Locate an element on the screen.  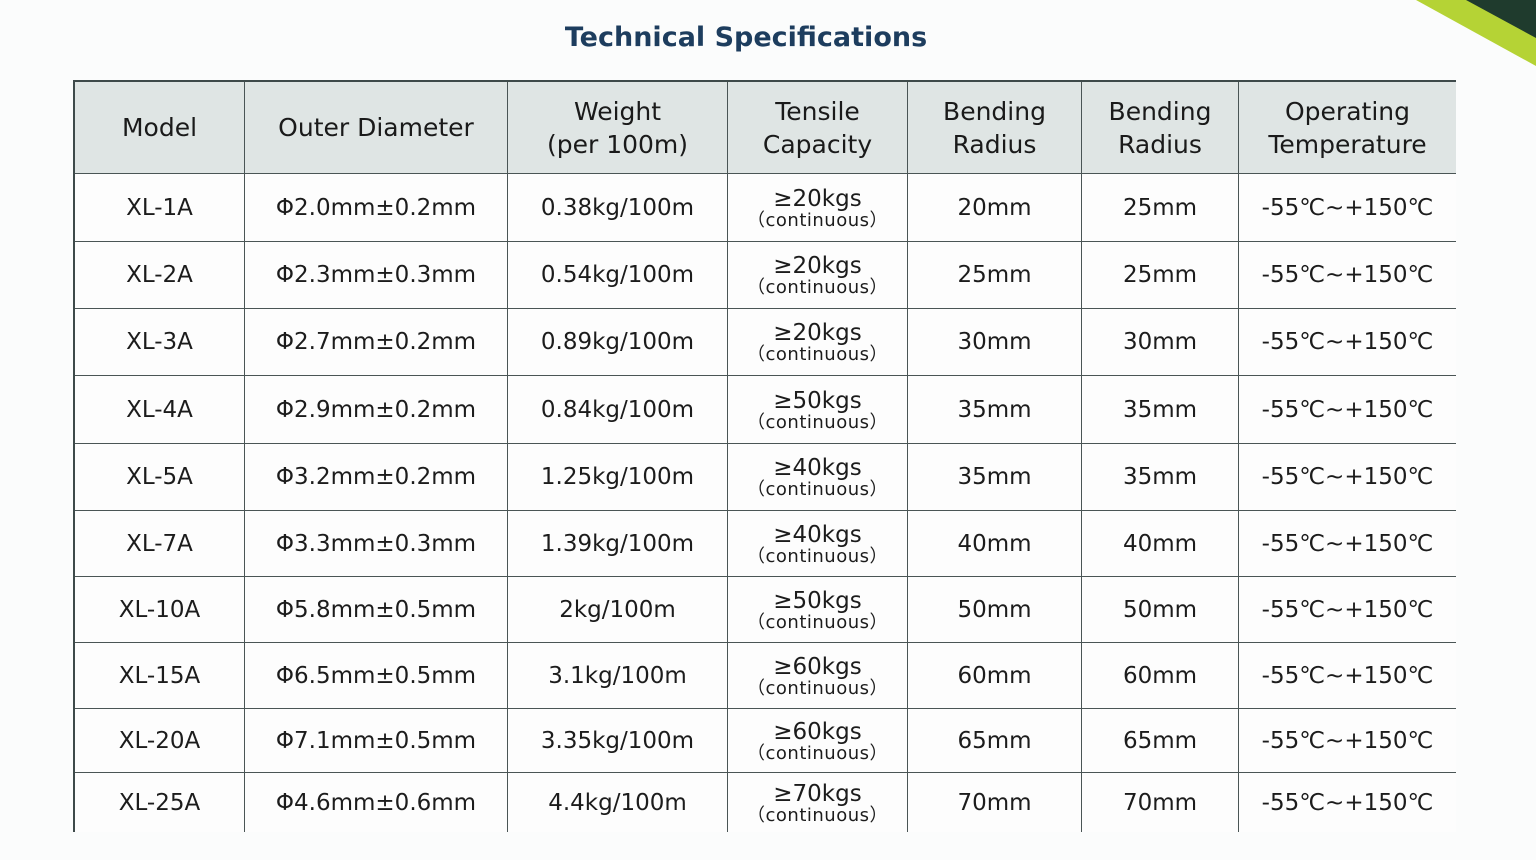
cell-text: 4.4kg/100m is located at coordinates (617, 802).